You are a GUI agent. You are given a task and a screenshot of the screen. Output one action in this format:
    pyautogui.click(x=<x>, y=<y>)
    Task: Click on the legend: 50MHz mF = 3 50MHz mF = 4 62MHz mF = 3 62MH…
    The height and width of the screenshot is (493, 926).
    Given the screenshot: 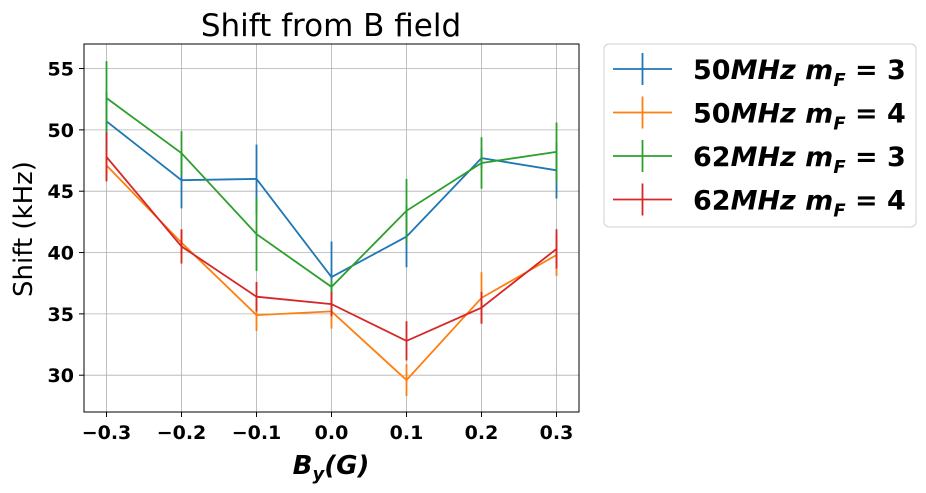 What is the action you would take?
    pyautogui.click(x=760, y=135)
    